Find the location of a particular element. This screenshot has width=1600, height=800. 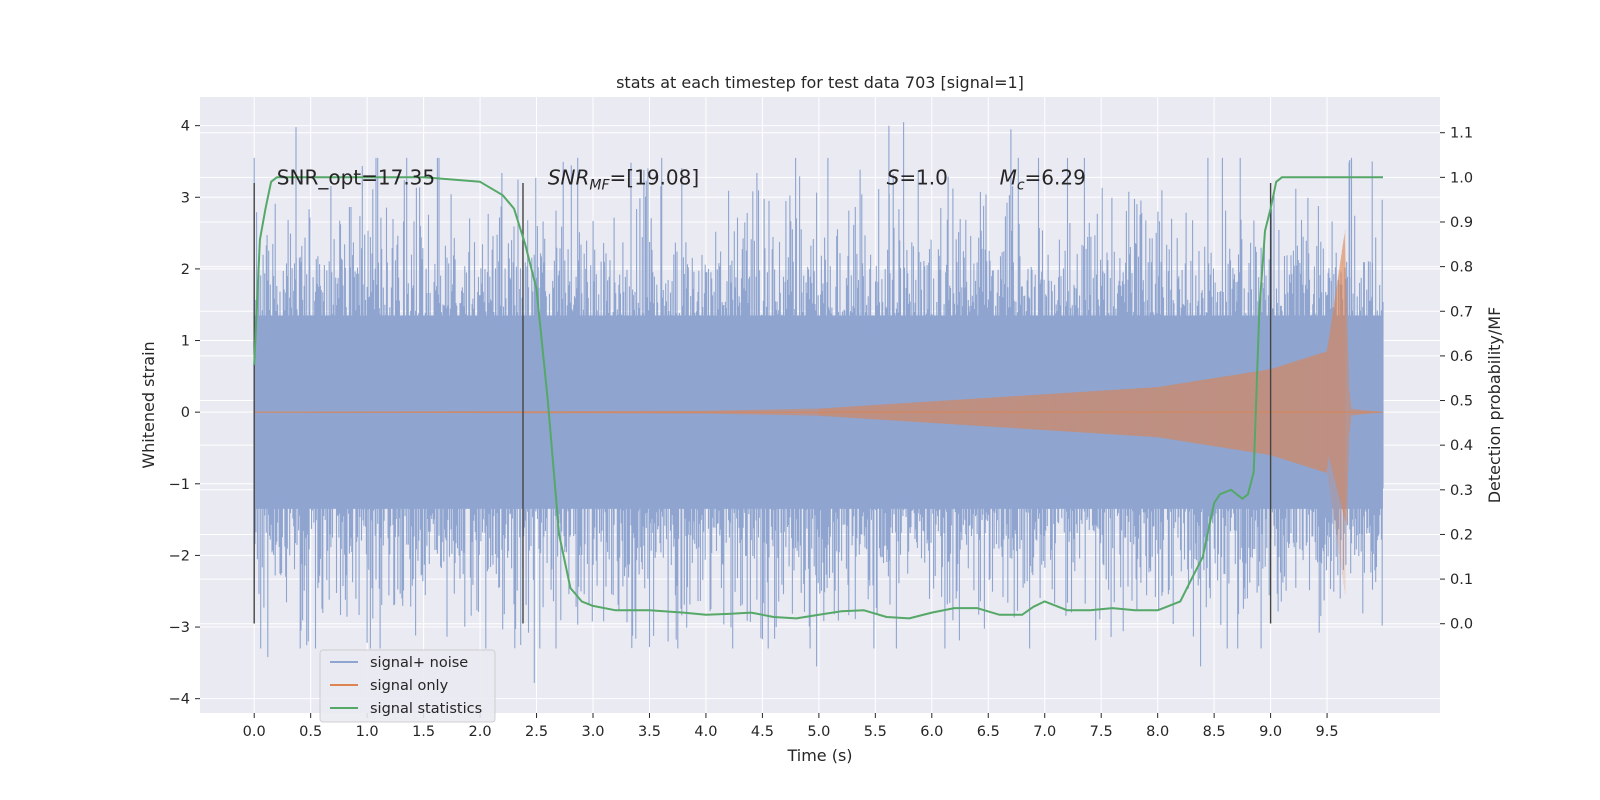

y-left-tick-label-8: −4 is located at coordinates (179, 700).